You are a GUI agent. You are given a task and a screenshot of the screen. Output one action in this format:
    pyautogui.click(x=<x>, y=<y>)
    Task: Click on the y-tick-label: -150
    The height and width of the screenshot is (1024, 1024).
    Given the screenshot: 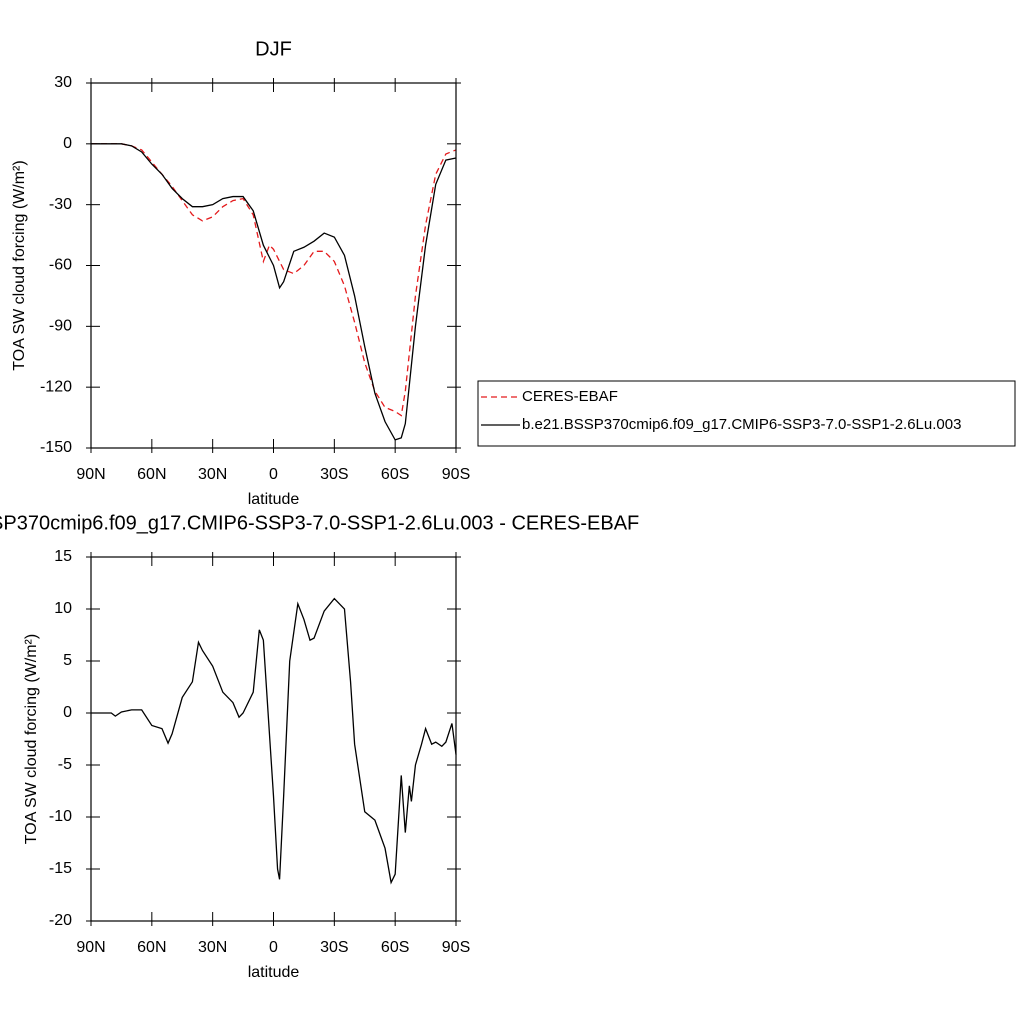 What is the action you would take?
    pyautogui.click(x=56, y=447)
    